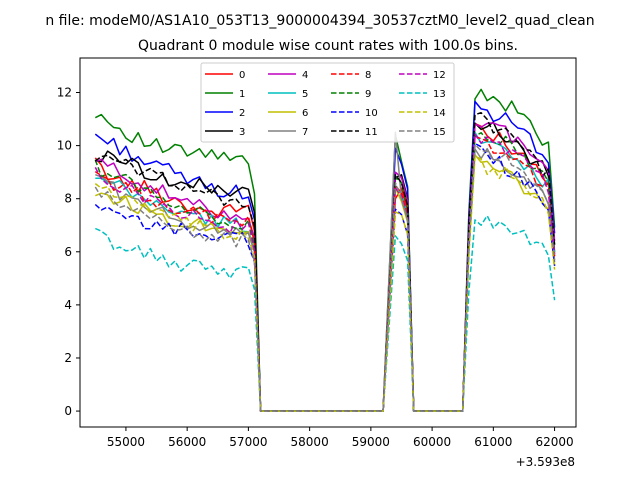 This screenshot has height=480, width=640. I want to click on legend-label: 1, so click(242, 94).